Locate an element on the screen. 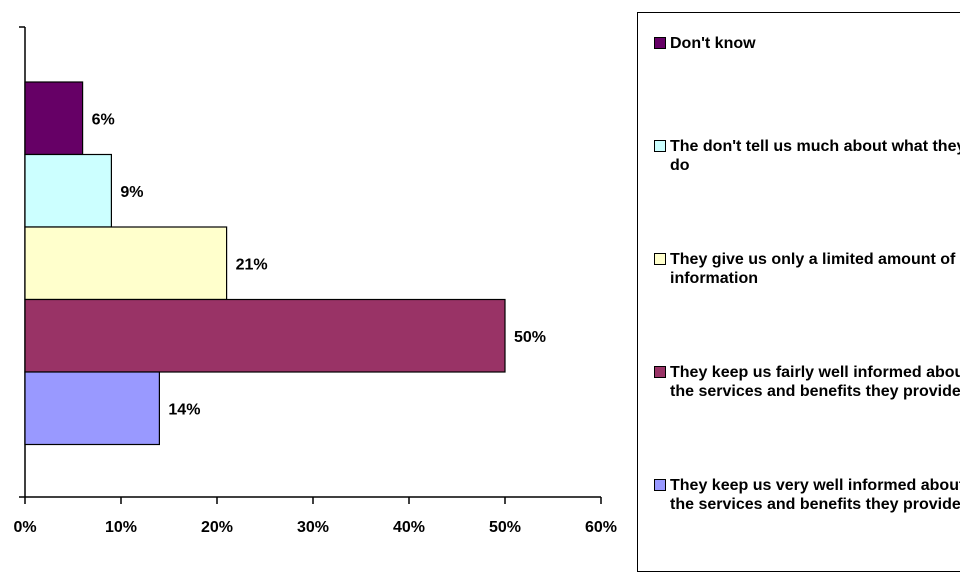 The image size is (960, 572). x-tick-label: 50% is located at coordinates (505, 527).